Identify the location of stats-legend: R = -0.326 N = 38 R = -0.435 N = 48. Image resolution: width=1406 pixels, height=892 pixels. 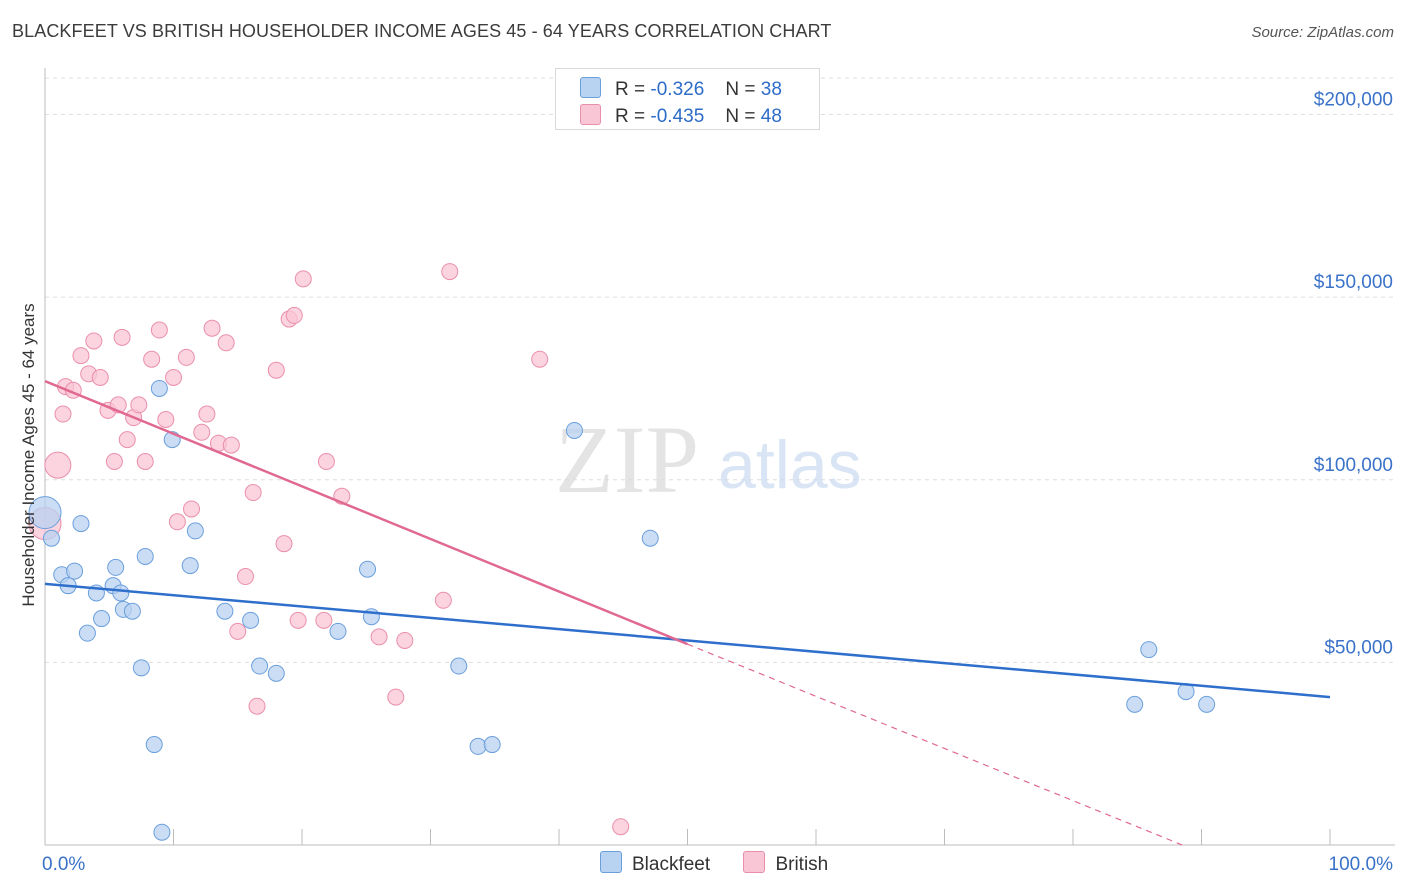
(687, 99).